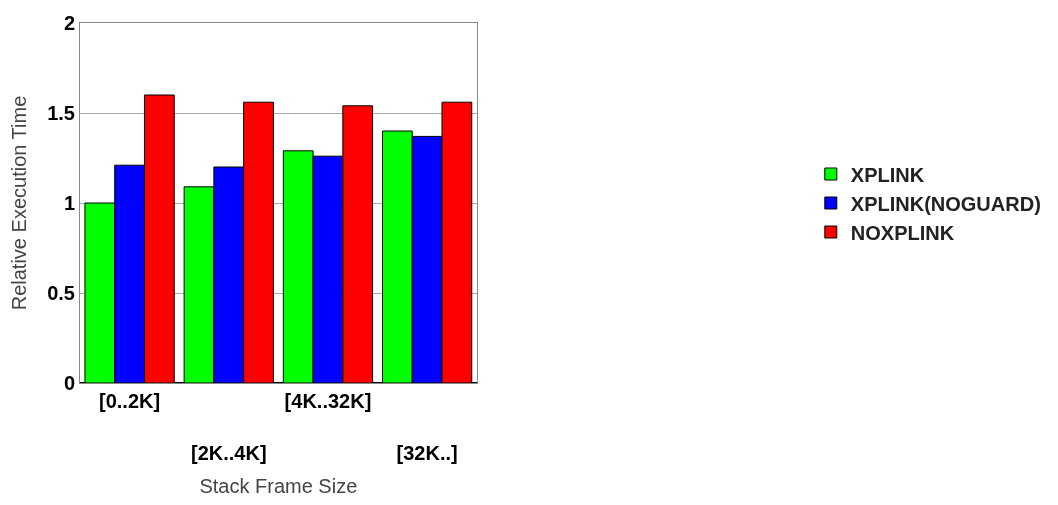  What do you see at coordinates (61, 293) in the screenshot?
I see `y-tick-label: 0.5` at bounding box center [61, 293].